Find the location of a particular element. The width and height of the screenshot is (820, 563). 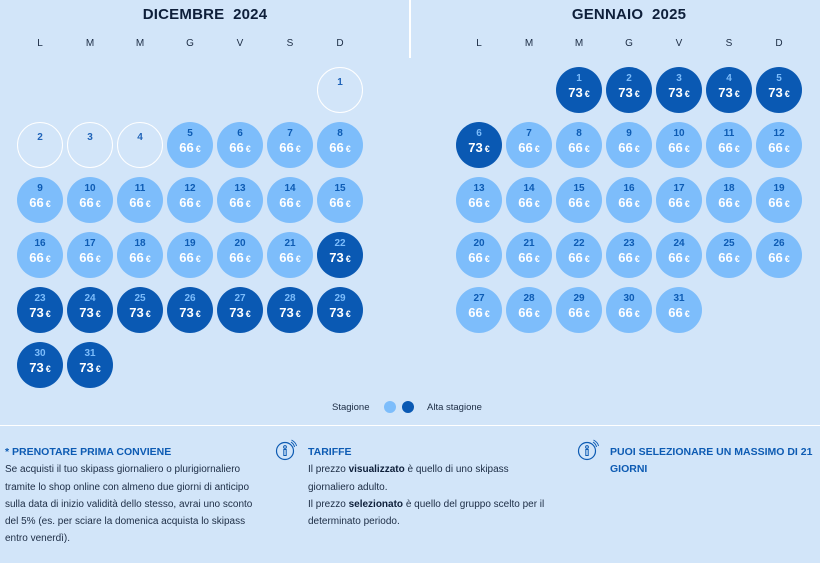

day-number: 30 is located at coordinates (629, 298).